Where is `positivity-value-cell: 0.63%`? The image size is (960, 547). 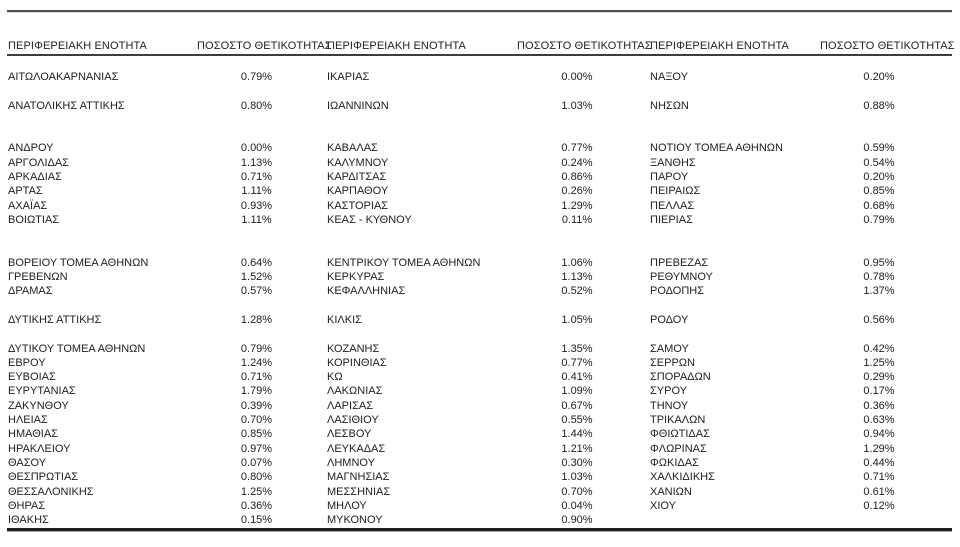
positivity-value-cell: 0.63% is located at coordinates (879, 420).